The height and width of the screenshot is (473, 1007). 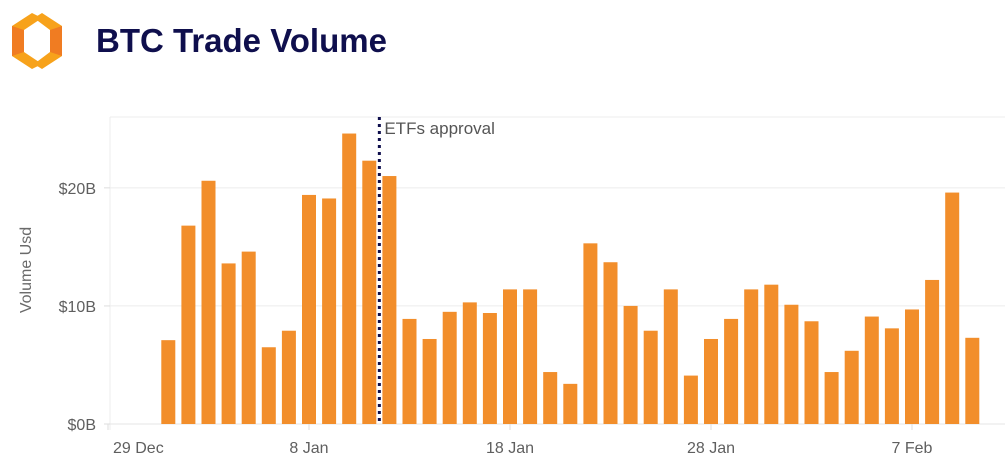 I want to click on y-tick-label: $10B, so click(x=77, y=307).